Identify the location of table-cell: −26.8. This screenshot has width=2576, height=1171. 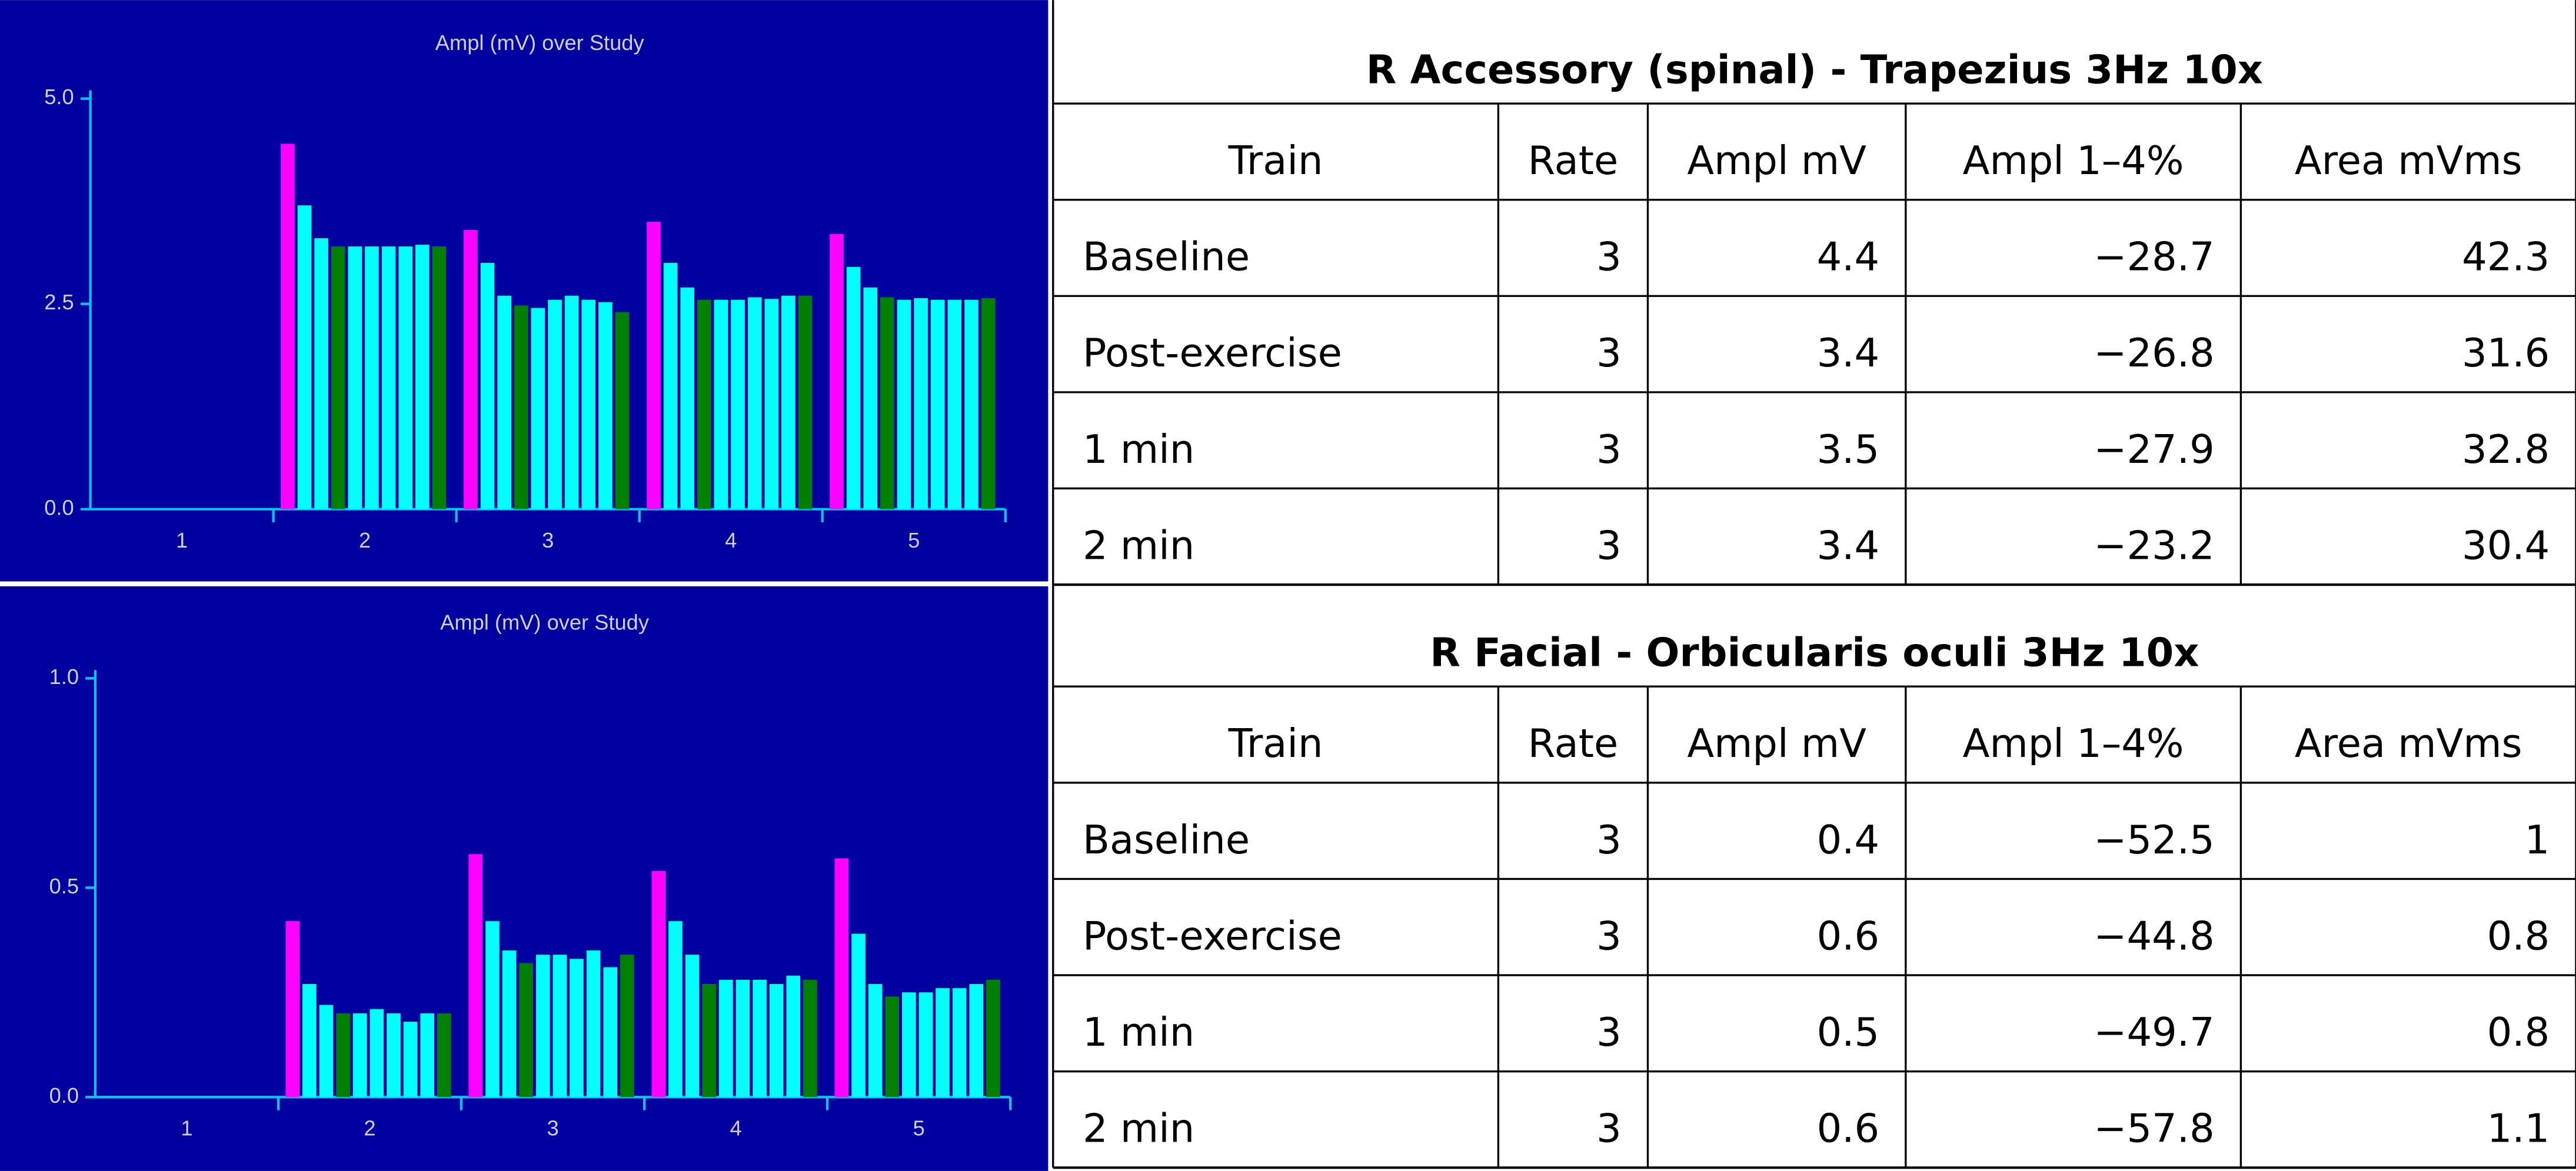
(2154, 353).